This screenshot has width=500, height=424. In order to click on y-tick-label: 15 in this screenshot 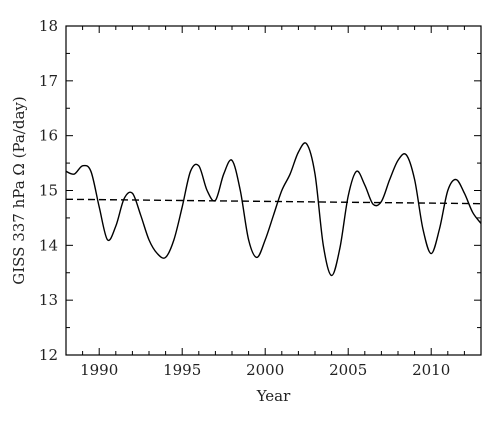, I will do `click(48, 191)`.